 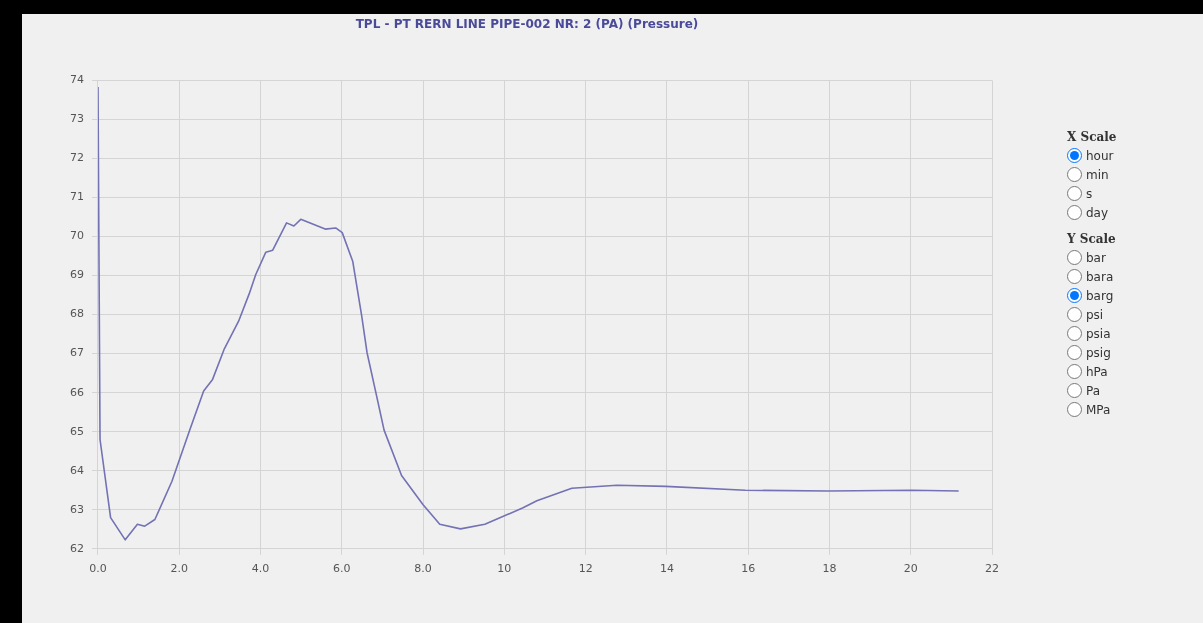 I want to click on x-tick-label: 6.0, so click(x=342, y=569).